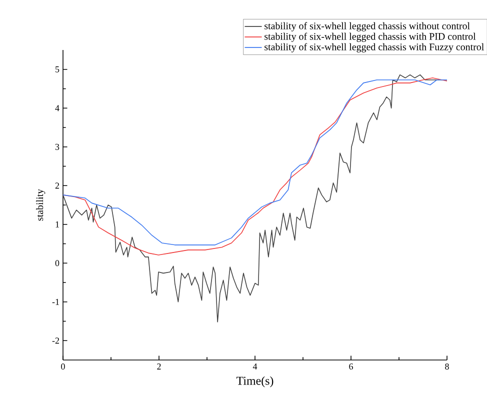  Describe the element at coordinates (159, 367) in the screenshot. I see `x-tick-label: 2` at that location.